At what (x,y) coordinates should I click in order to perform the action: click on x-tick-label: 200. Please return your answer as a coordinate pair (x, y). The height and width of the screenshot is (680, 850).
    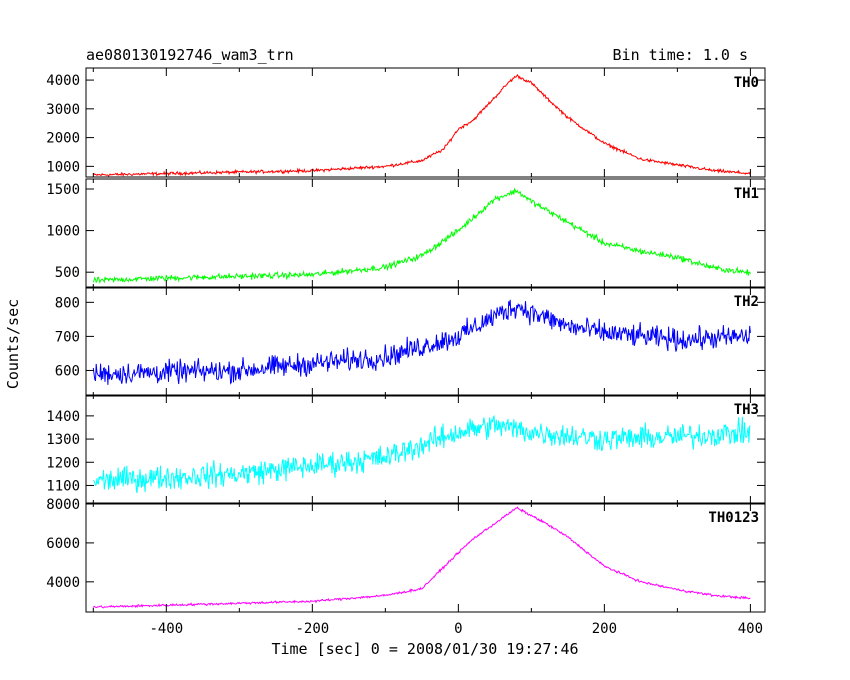
    Looking at the image, I should click on (604, 629).